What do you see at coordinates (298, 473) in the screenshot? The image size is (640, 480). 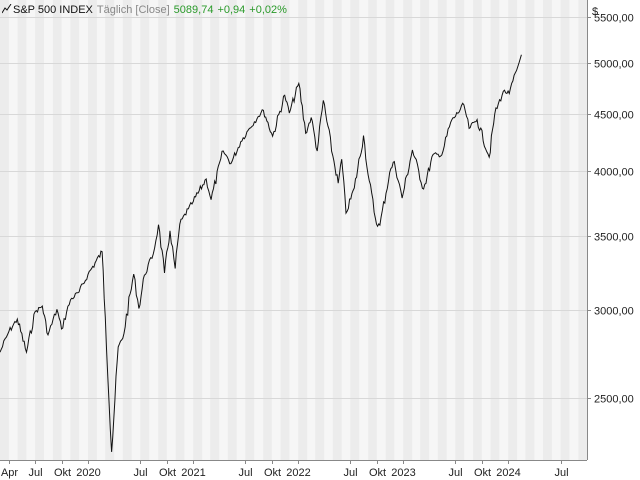 I see `x-tick-label: 2022` at bounding box center [298, 473].